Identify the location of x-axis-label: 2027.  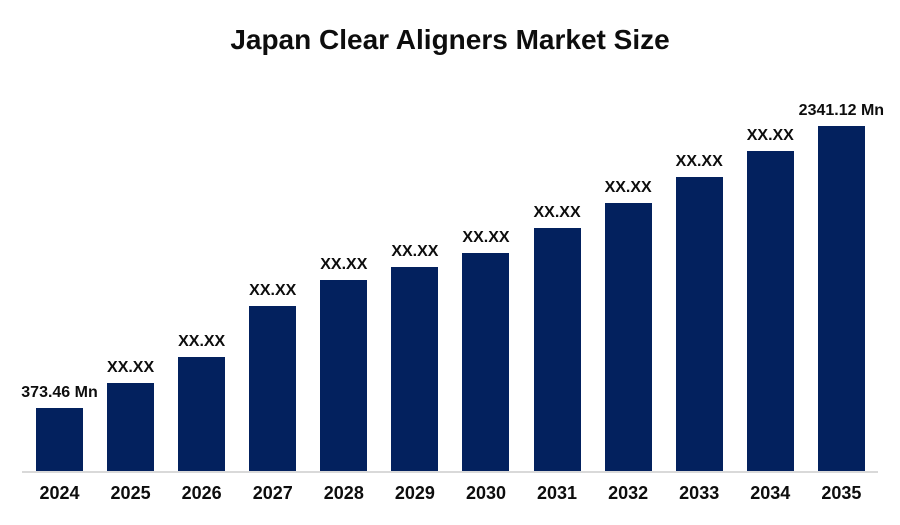
(272, 493).